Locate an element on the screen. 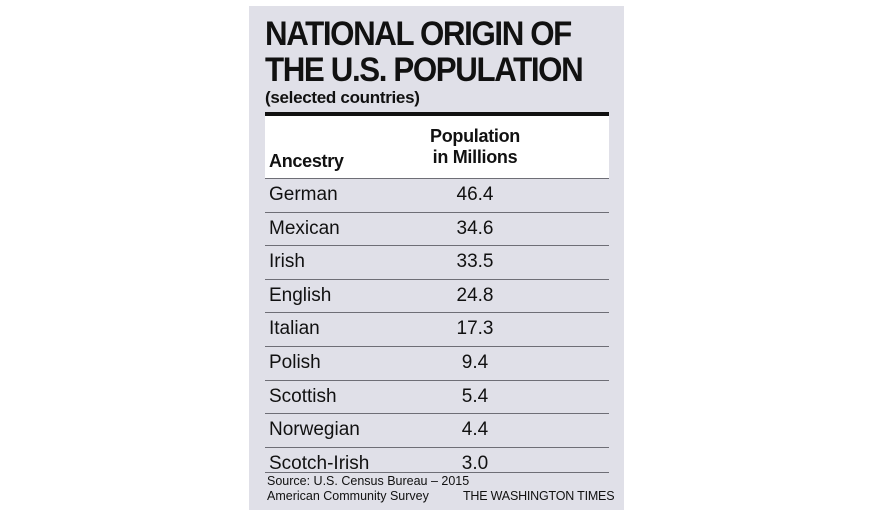  table-row: Mexican 34.6 is located at coordinates (437, 228).